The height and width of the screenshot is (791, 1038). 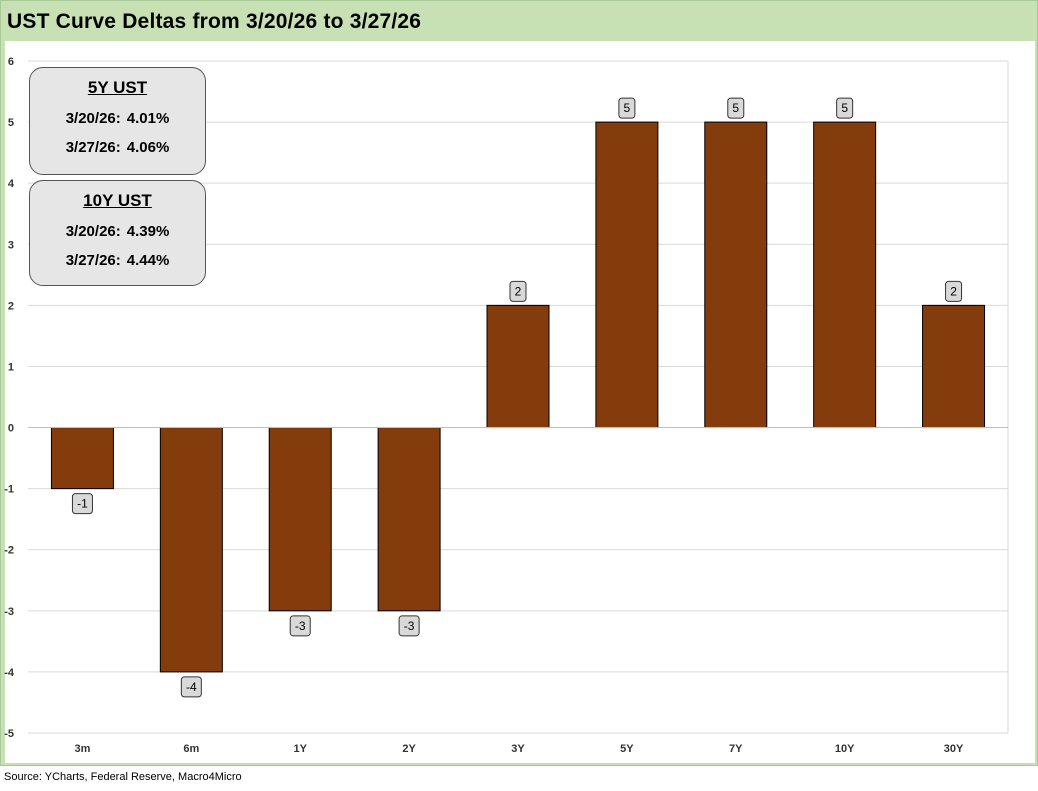 I want to click on infobox-10y-ust: 10Y UST 3/20/26: 4.39% 3/27/26: 4.44%, so click(x=117, y=233).